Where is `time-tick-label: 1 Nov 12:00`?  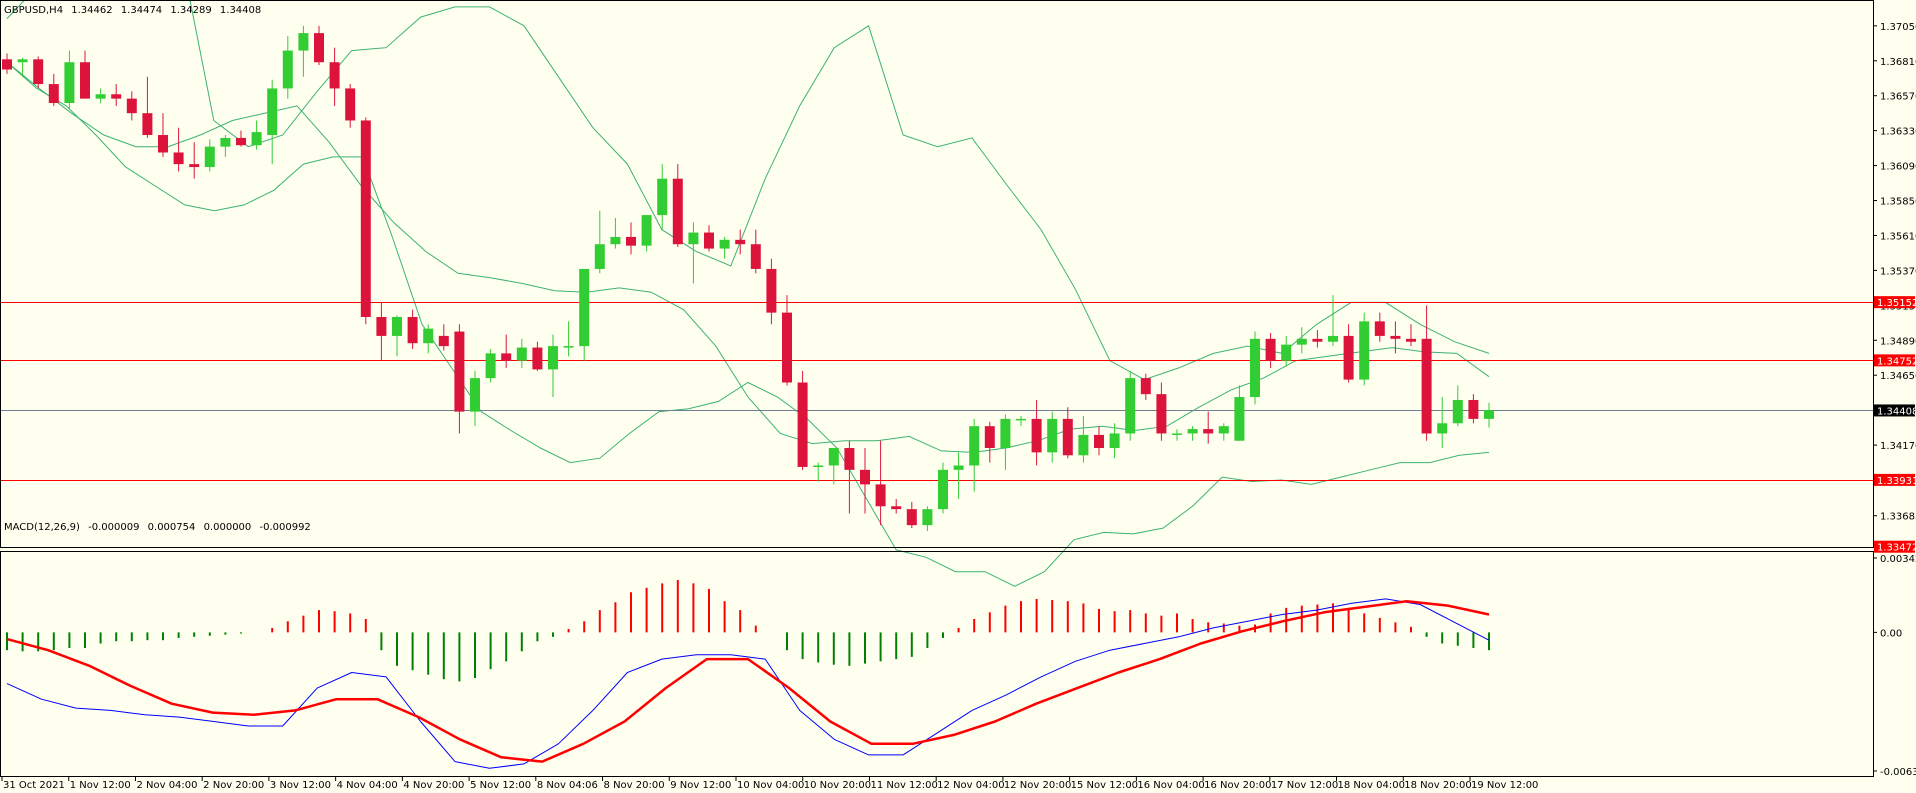 time-tick-label: 1 Nov 12:00 is located at coordinates (100, 785).